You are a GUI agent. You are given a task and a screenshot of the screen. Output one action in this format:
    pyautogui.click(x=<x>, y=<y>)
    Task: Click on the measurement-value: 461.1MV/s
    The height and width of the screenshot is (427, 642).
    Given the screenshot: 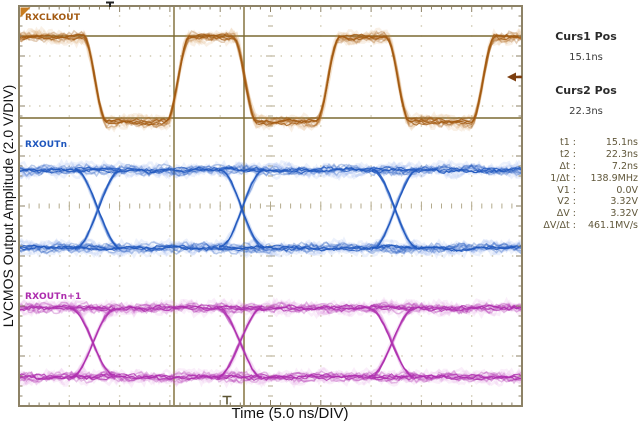 What is the action you would take?
    pyautogui.click(x=612, y=226)
    